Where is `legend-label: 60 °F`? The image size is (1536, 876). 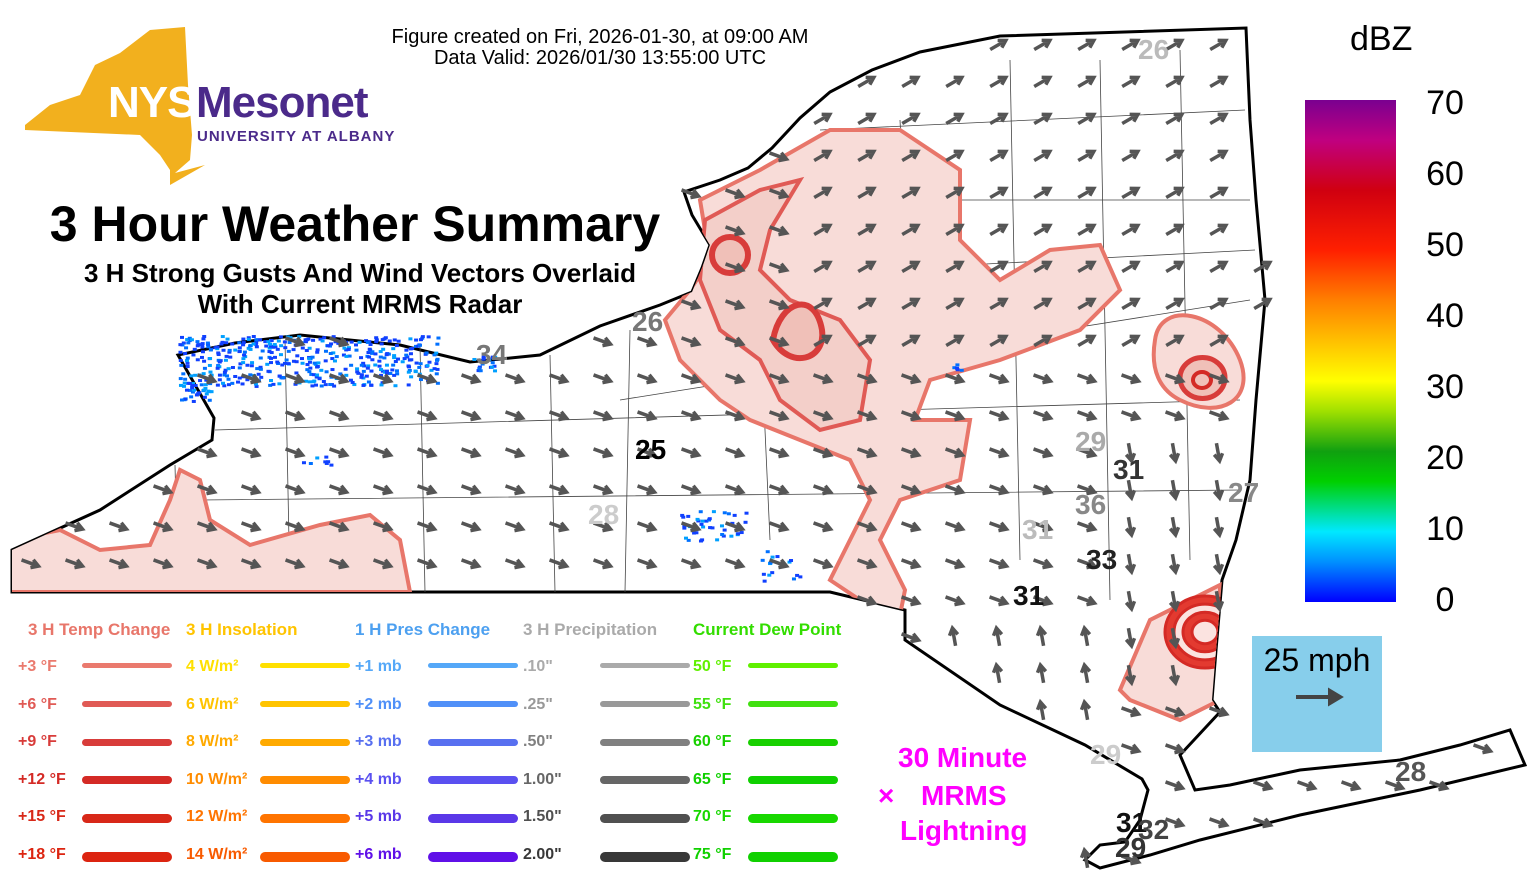
legend-label: 60 °F is located at coordinates (712, 741).